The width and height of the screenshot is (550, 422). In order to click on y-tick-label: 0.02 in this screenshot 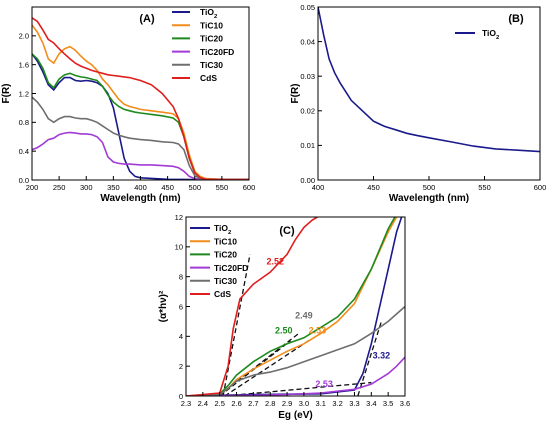, I will do `click(307, 111)`.